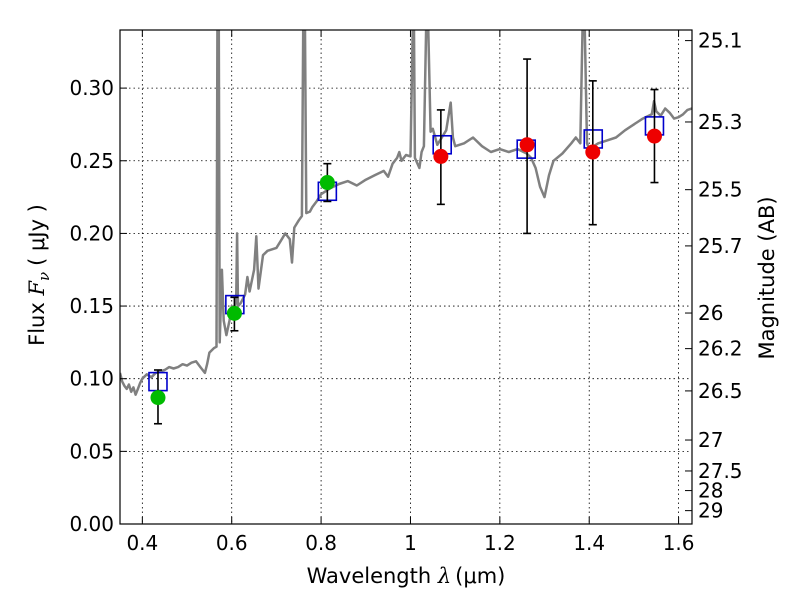 The height and width of the screenshot is (600, 800). Describe the element at coordinates (720, 391) in the screenshot. I see `y2-tick-label: 26.5` at that location.